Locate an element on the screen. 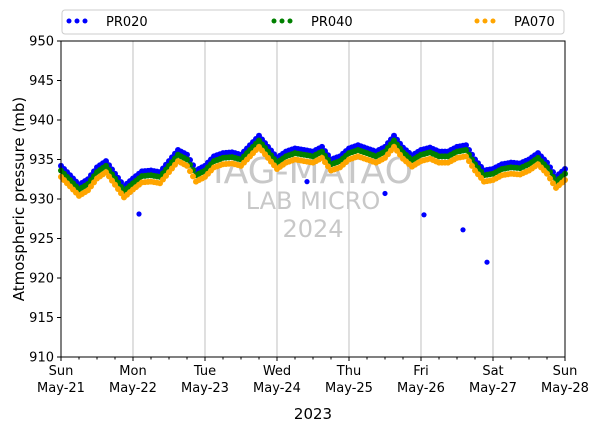 This screenshot has width=600, height=434. y-tick-label: 925 is located at coordinates (41, 239).